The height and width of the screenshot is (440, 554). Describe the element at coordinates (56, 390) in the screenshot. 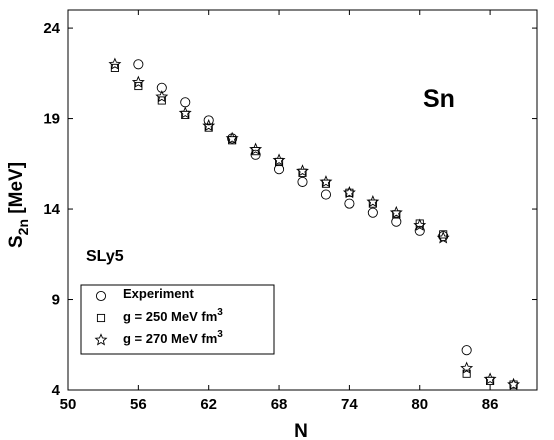

I see `y-tick-label-4: 4` at that location.